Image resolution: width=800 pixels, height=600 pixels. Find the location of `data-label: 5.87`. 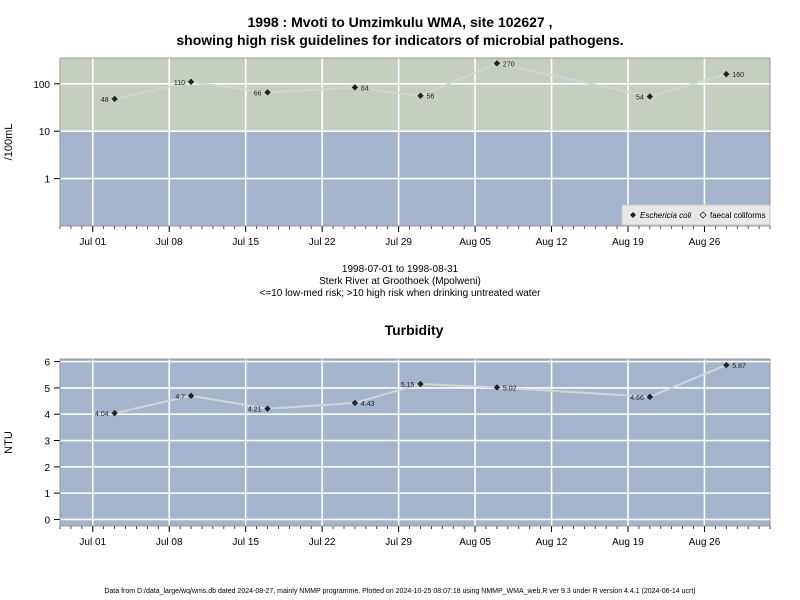

data-label: 5.87 is located at coordinates (739, 366).